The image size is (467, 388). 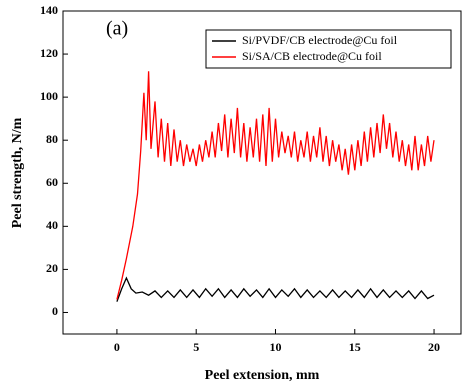 I want to click on data-line, so click(x=275, y=289).